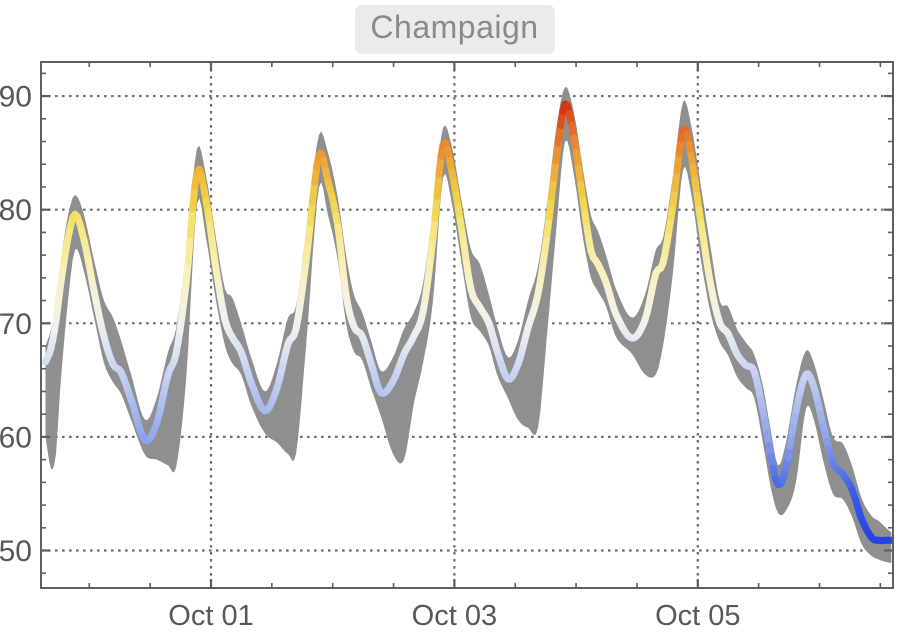  What do you see at coordinates (697, 616) in the screenshot?
I see `svg-text: Oct 05` at bounding box center [697, 616].